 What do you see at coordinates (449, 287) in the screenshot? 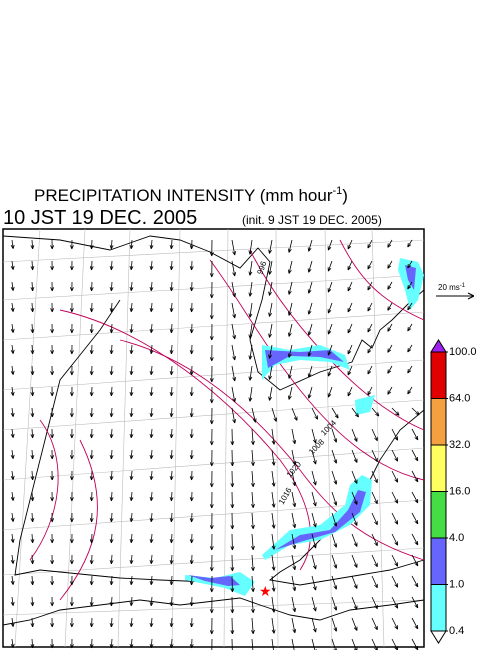
I see `vector-legend-text: 20 ms` at bounding box center [449, 287].